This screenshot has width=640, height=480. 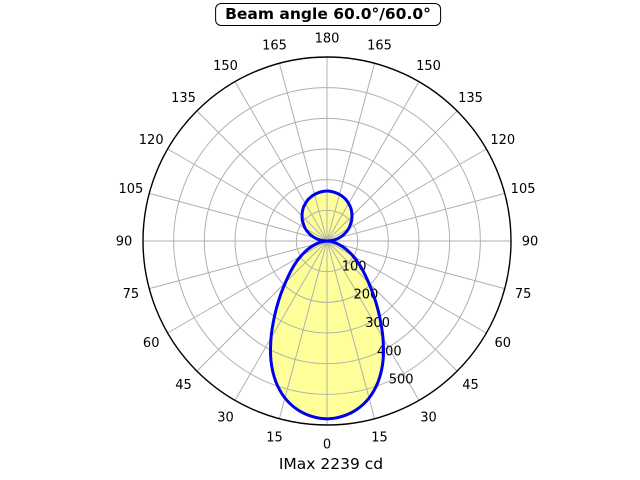 What do you see at coordinates (389, 351) in the screenshot?
I see `radial-tick-label: 400` at bounding box center [389, 351].